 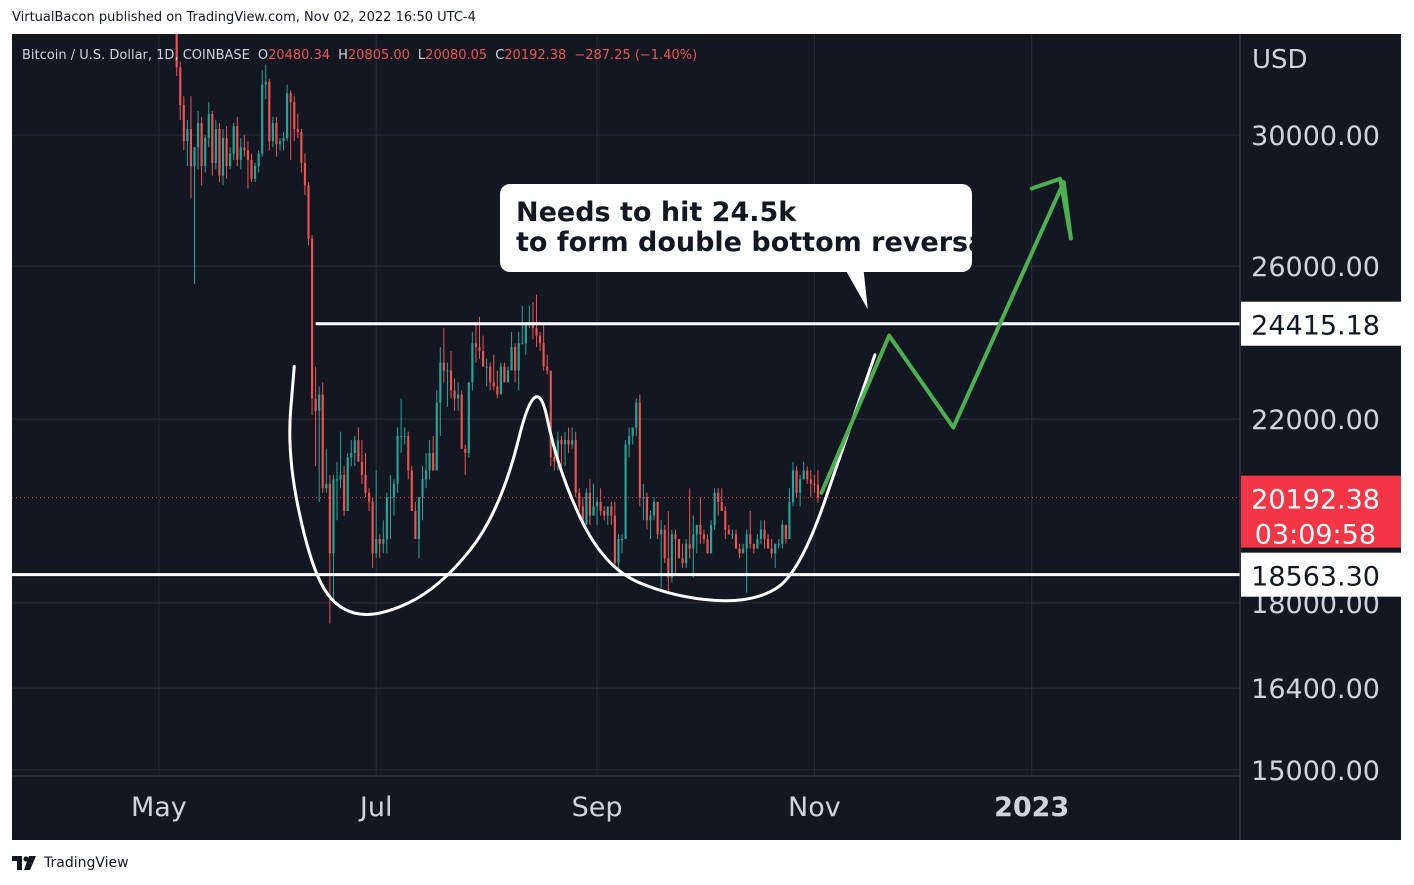 I want to click on time-axis: May Jul Sep Nov 2023, so click(x=600, y=807).